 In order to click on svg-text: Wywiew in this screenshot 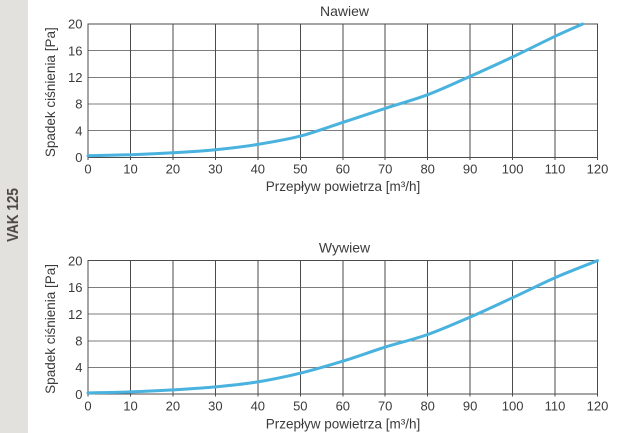, I will do `click(345, 247)`.